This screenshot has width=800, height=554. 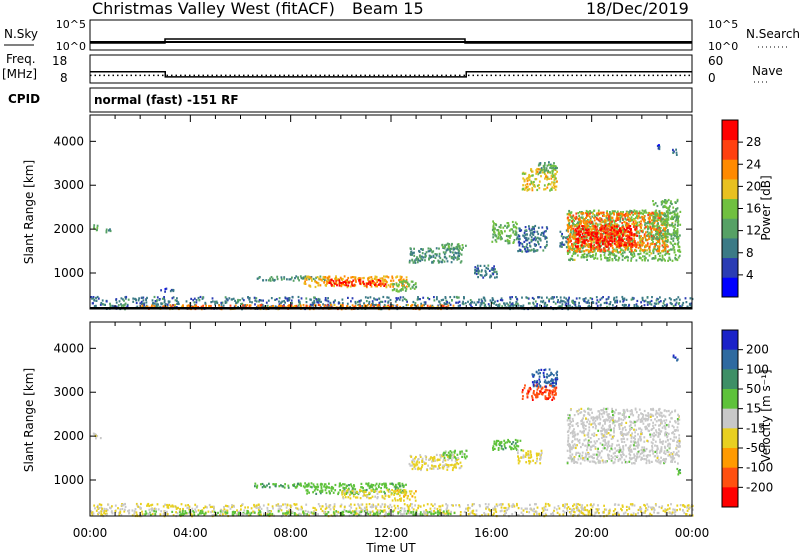 What do you see at coordinates (59, 61) in the screenshot?
I see `freq-left-tick-top: 18` at bounding box center [59, 61].